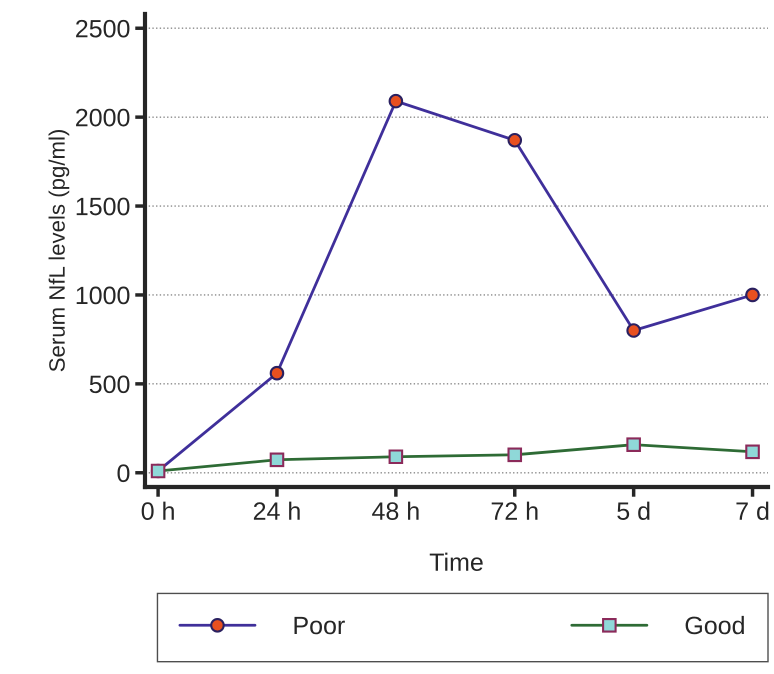  What do you see at coordinates (103, 207) in the screenshot?
I see `y-tick-label: 1500` at bounding box center [103, 207].